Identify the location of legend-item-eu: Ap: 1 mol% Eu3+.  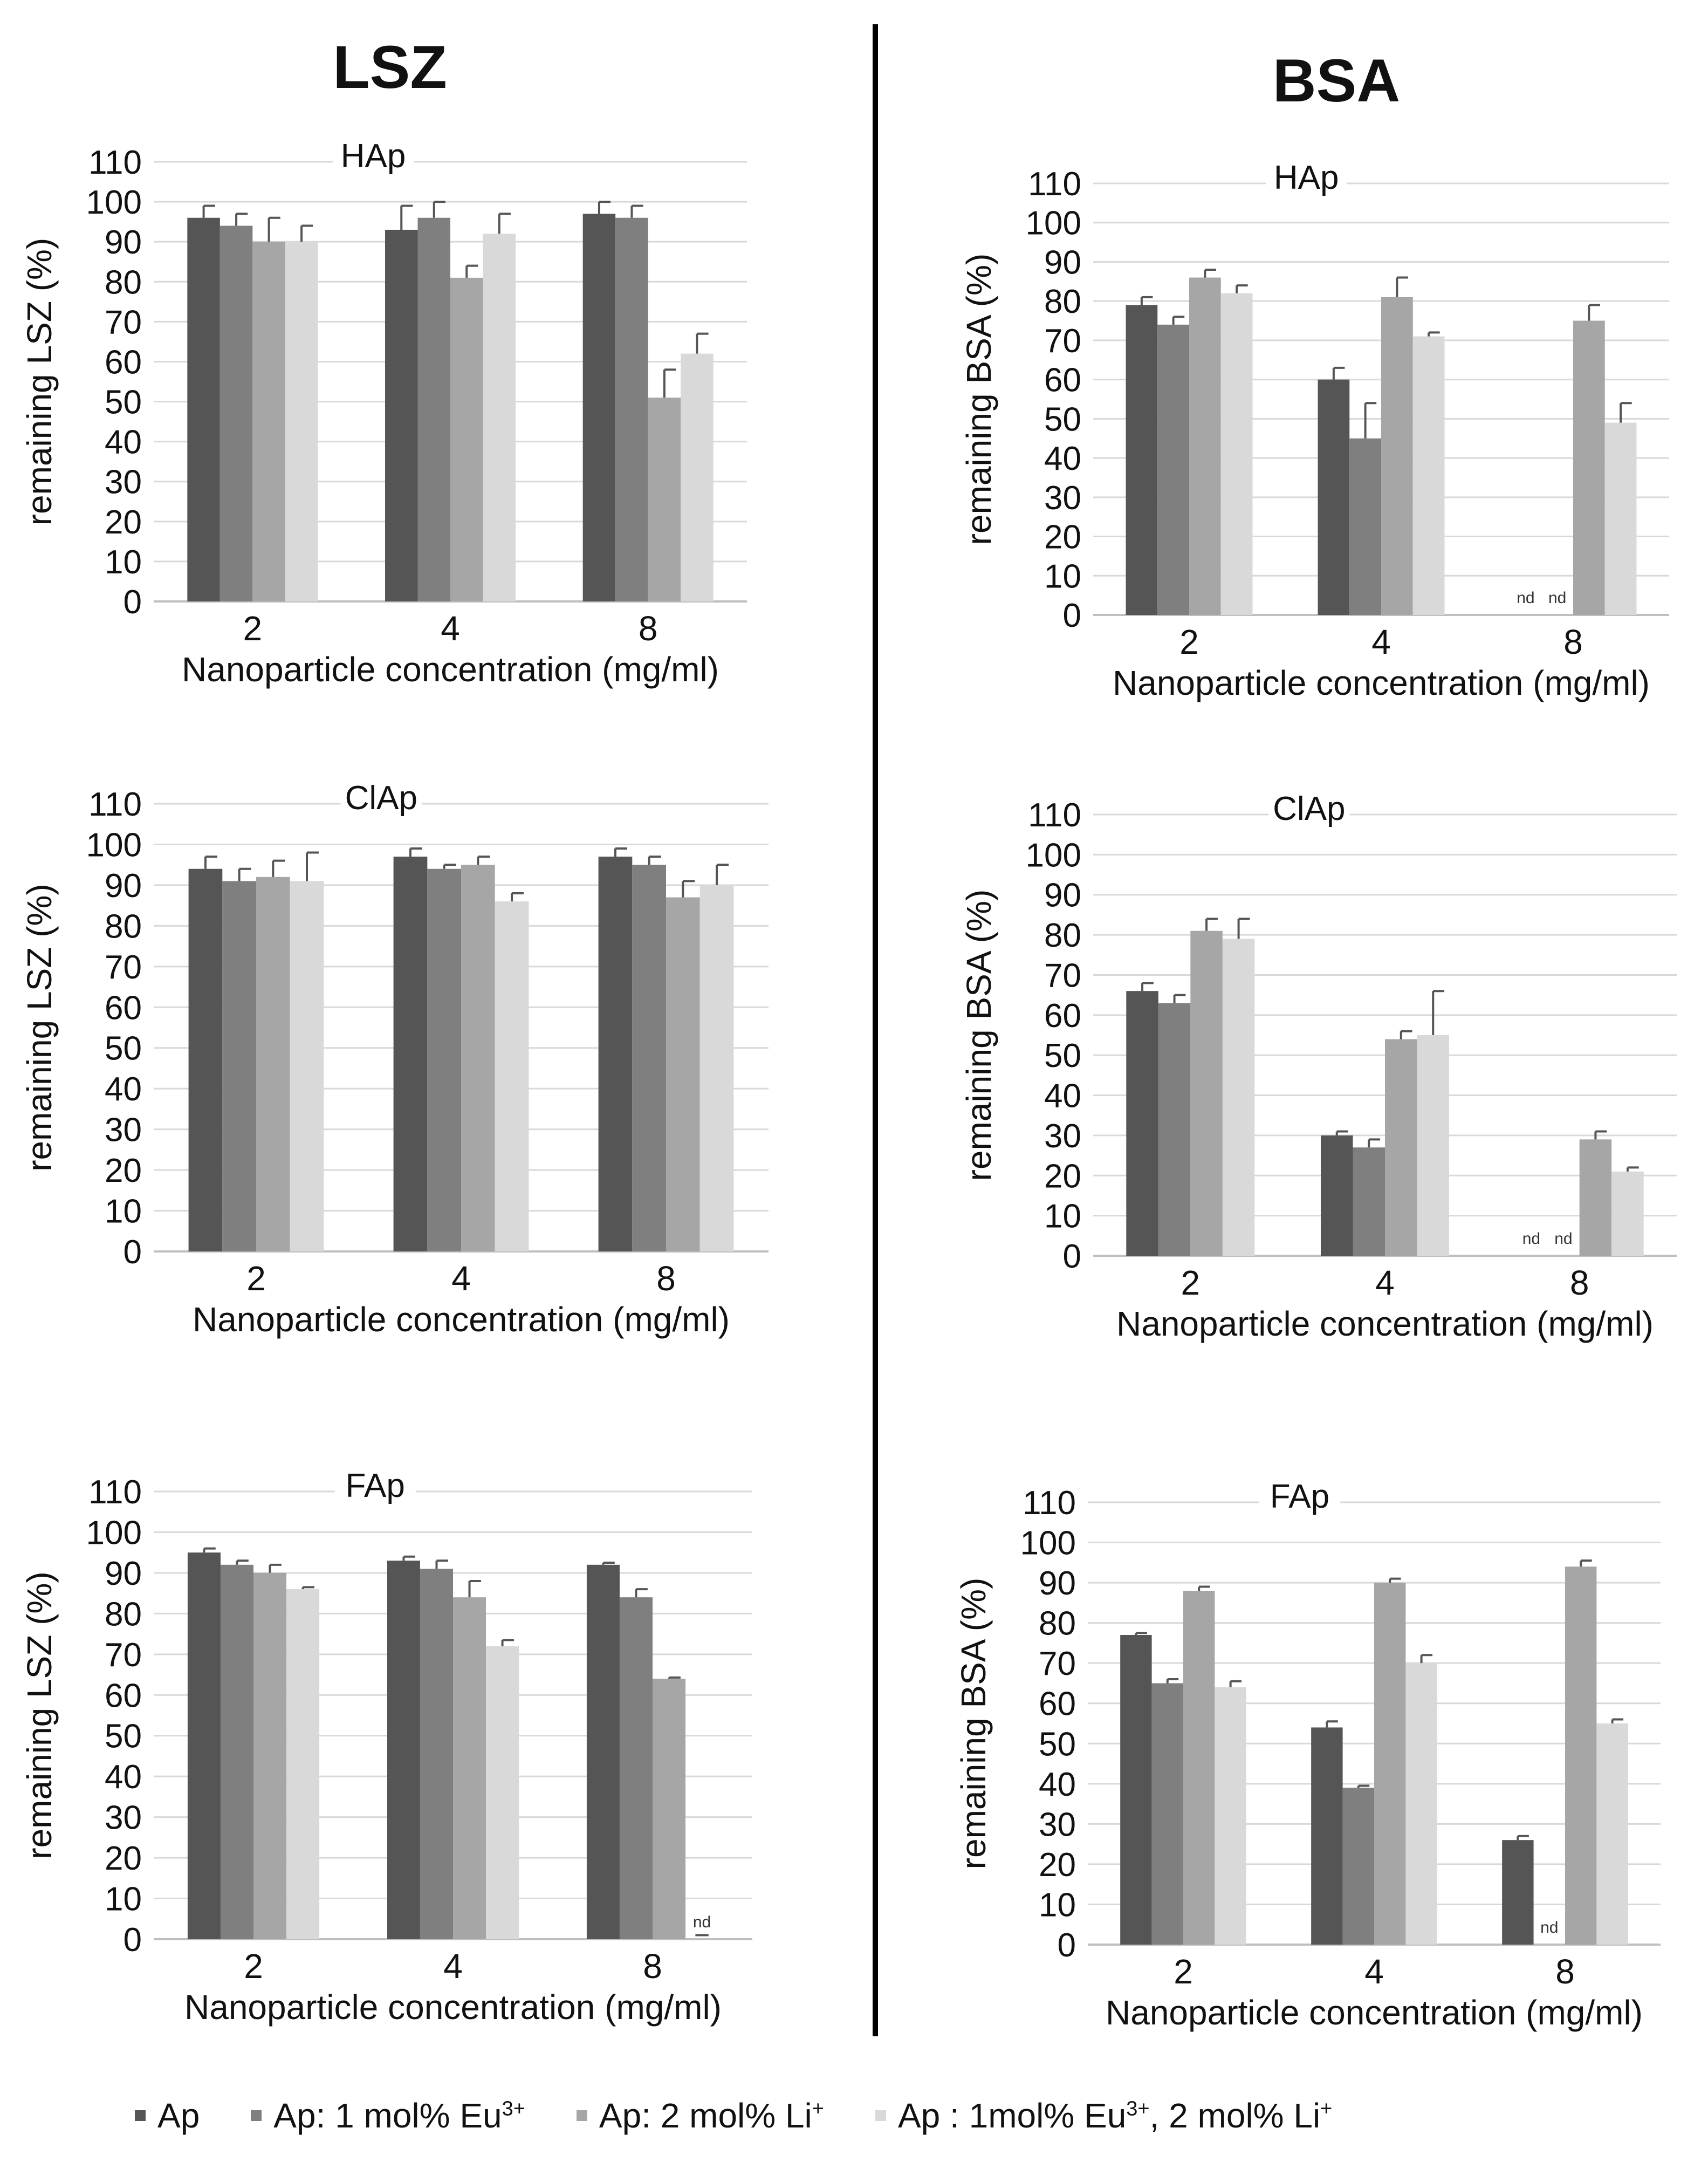
(388, 2116).